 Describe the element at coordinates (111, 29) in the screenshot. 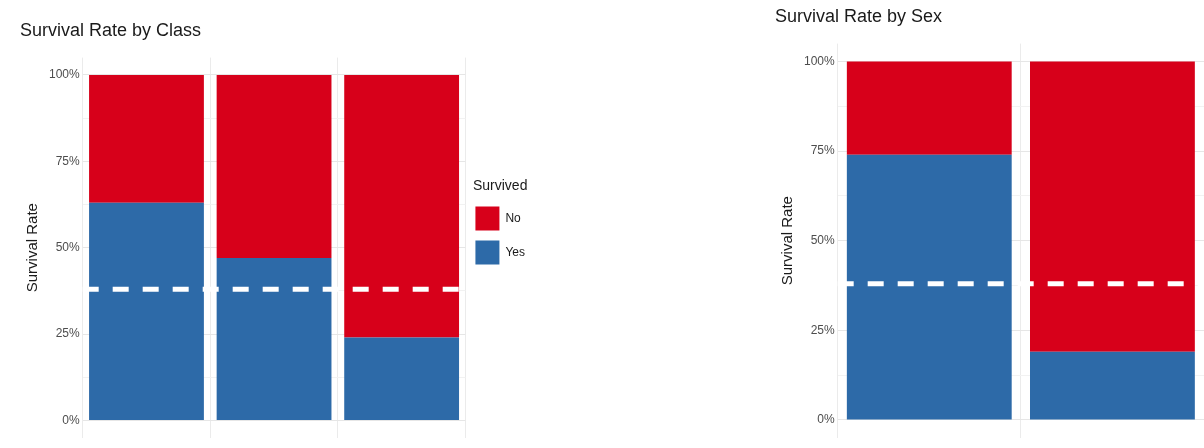

I see `chart-title: Survival Rate by Class` at that location.